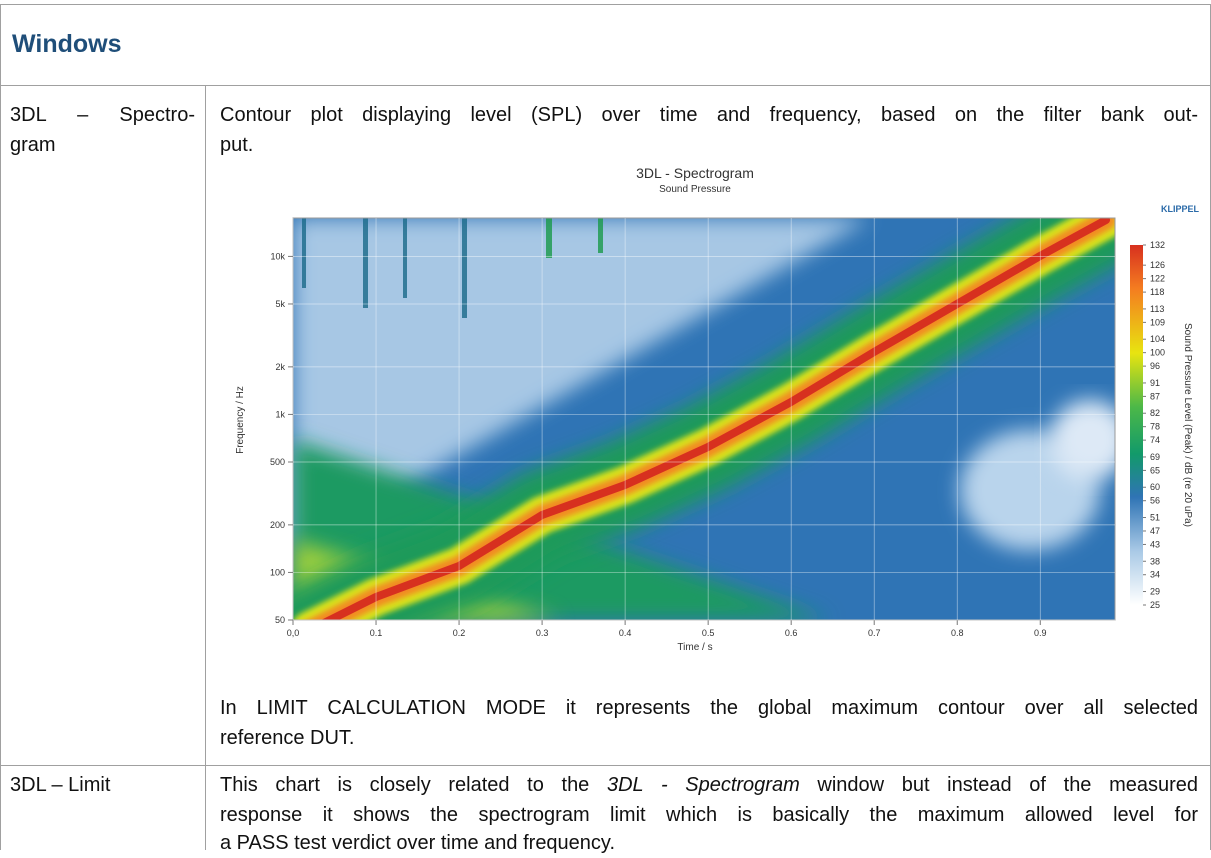  What do you see at coordinates (708, 633) in the screenshot?
I see `x-tick-label: 0.5` at bounding box center [708, 633].